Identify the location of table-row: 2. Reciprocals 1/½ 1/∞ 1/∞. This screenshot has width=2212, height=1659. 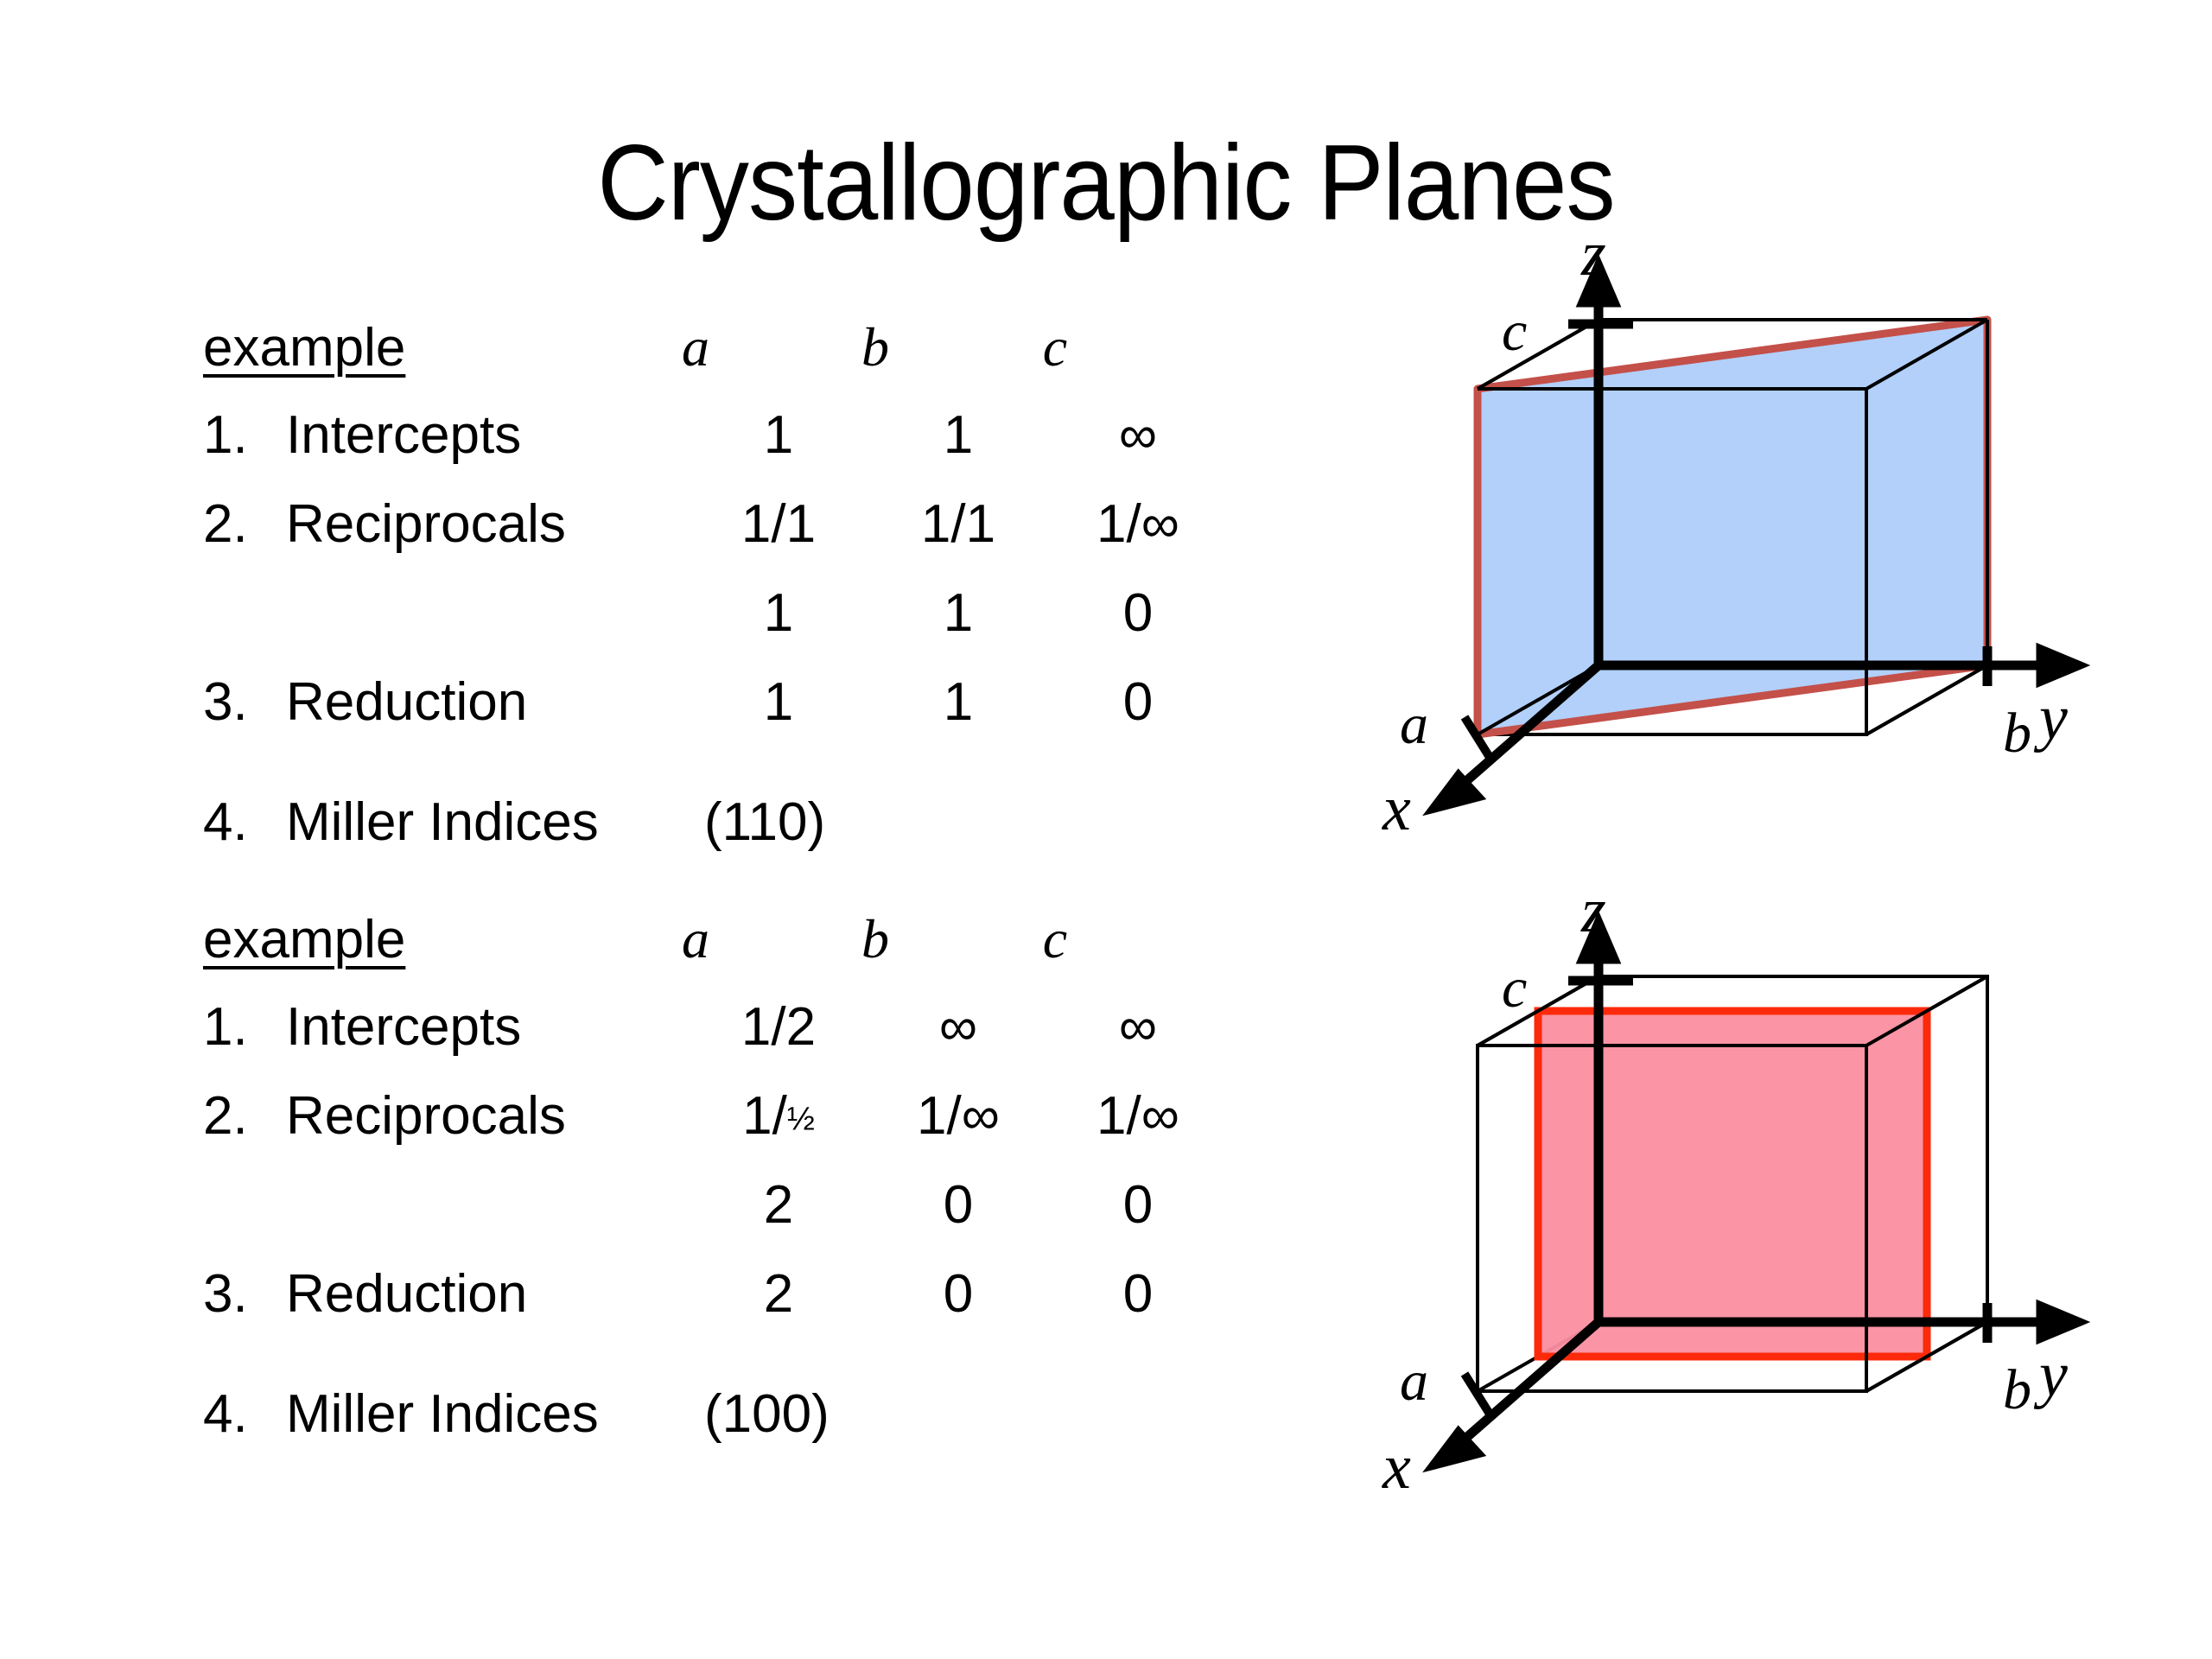
(738, 1134).